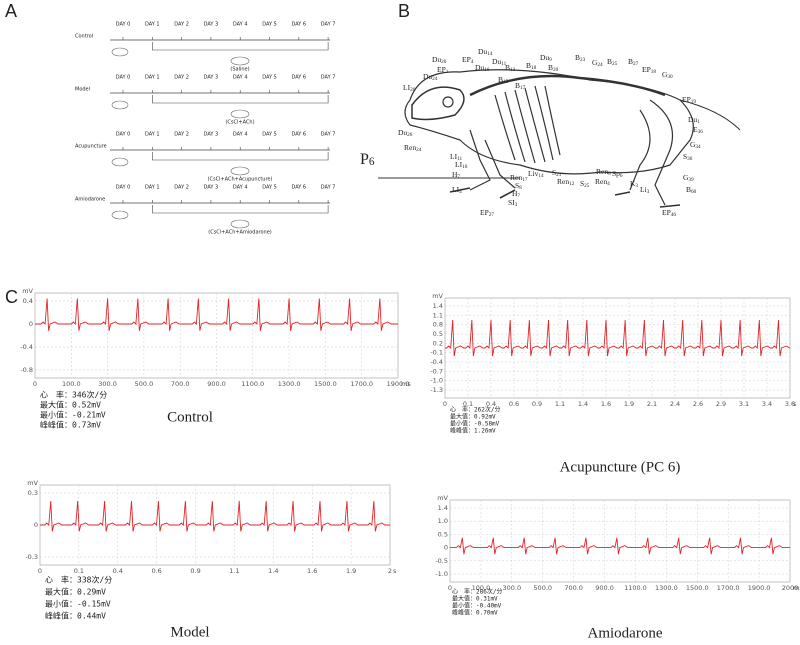 This screenshot has height=645, width=800. Describe the element at coordinates (190, 417) in the screenshot. I see `ecg-caption: Control` at that location.